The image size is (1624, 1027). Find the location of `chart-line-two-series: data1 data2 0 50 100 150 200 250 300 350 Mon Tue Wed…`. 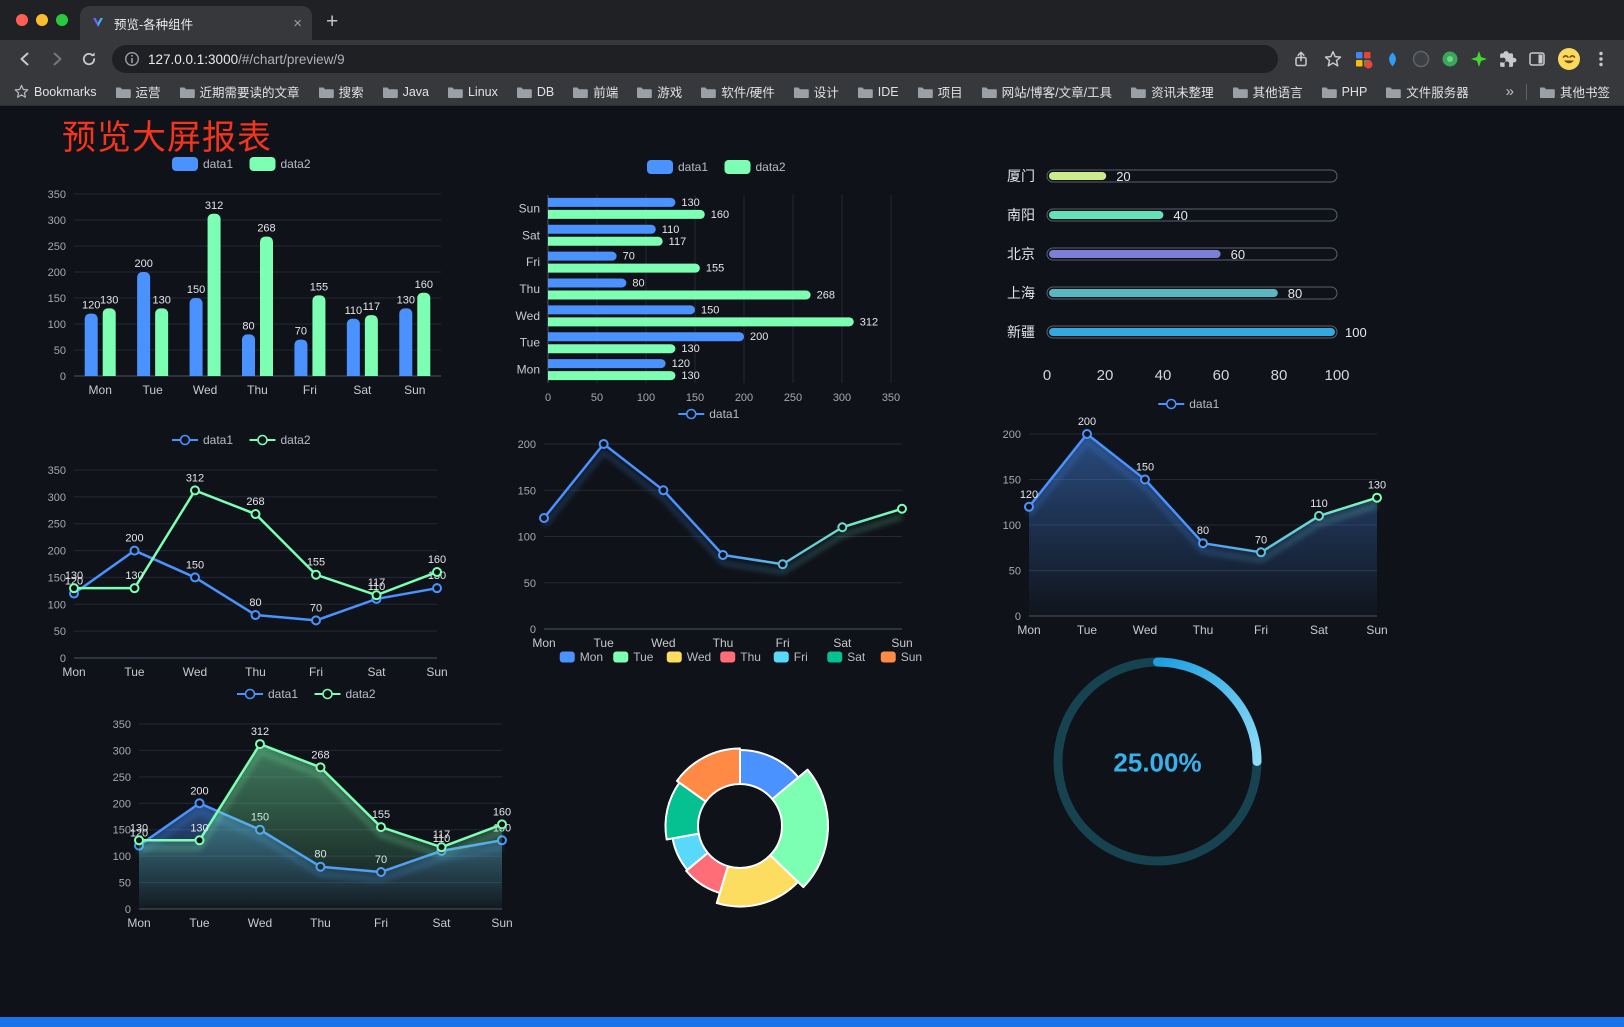

chart-line-two-series: data1 data2 0 50 100 150 200 250 300 350 Mon Tue Wed… is located at coordinates (242, 558).